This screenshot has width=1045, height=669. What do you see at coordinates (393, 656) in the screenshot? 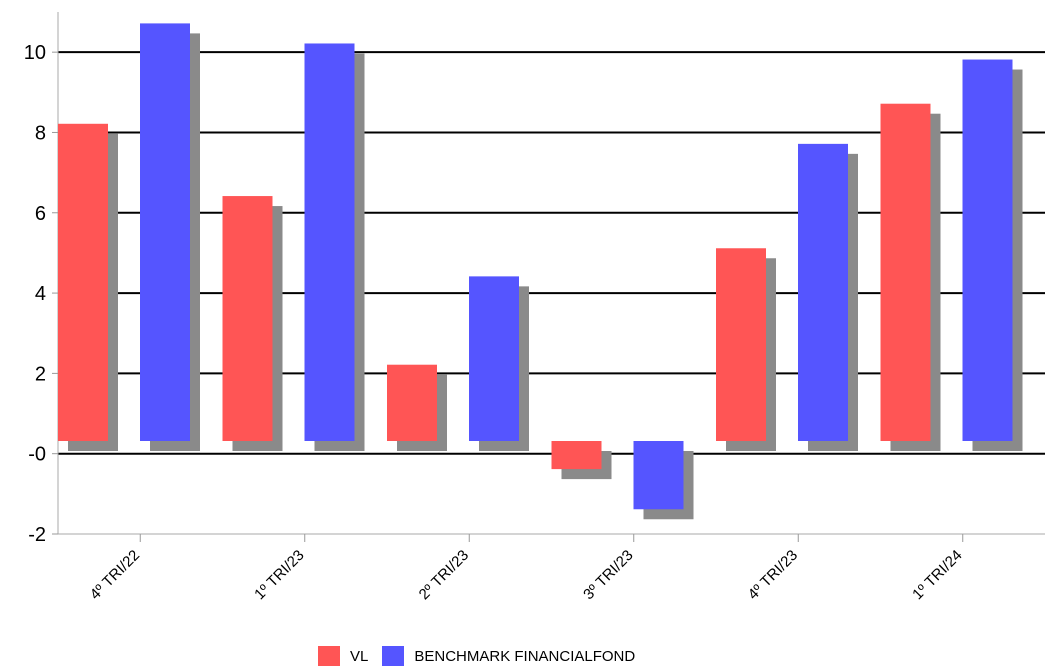
I see `legend-swatch-benchmark` at bounding box center [393, 656].